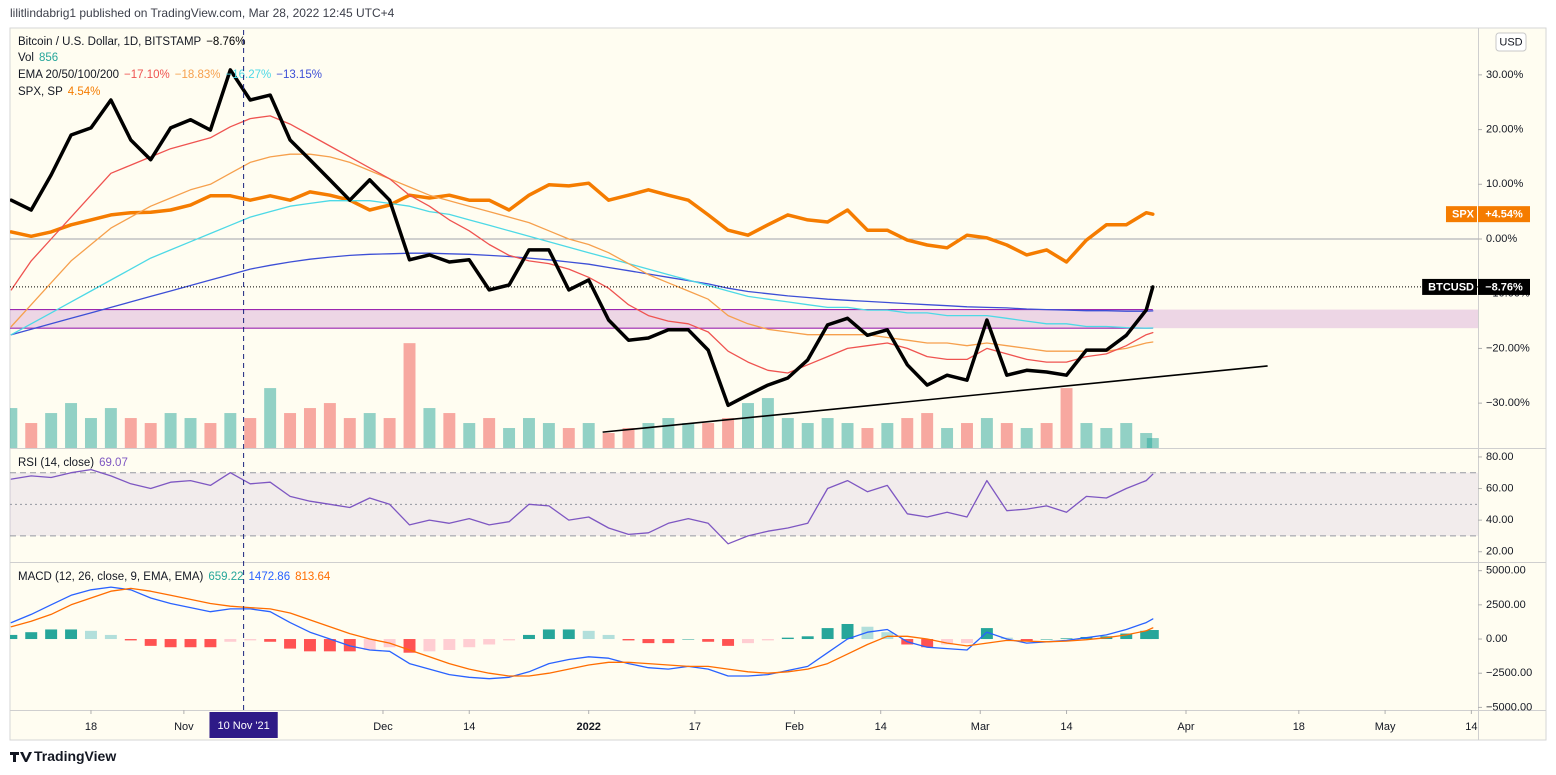  What do you see at coordinates (1504, 287) in the screenshot?
I see `price-label-value: −8.76%` at bounding box center [1504, 287].